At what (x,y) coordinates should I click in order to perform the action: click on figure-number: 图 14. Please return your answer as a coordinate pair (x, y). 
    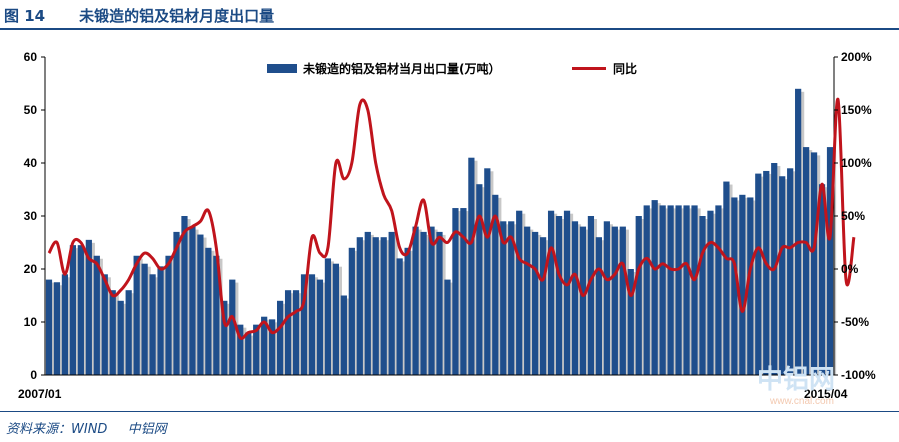
    Looking at the image, I should click on (25, 15).